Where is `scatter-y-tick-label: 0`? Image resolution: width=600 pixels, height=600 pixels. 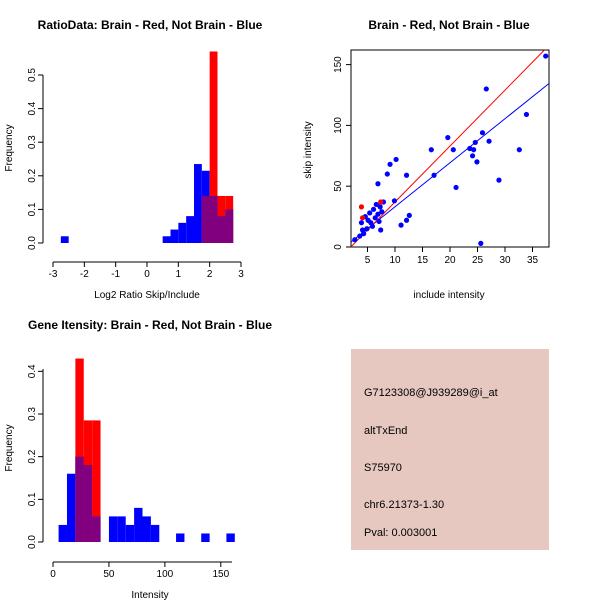 scatter-y-tick-label: 0 is located at coordinates (338, 247).